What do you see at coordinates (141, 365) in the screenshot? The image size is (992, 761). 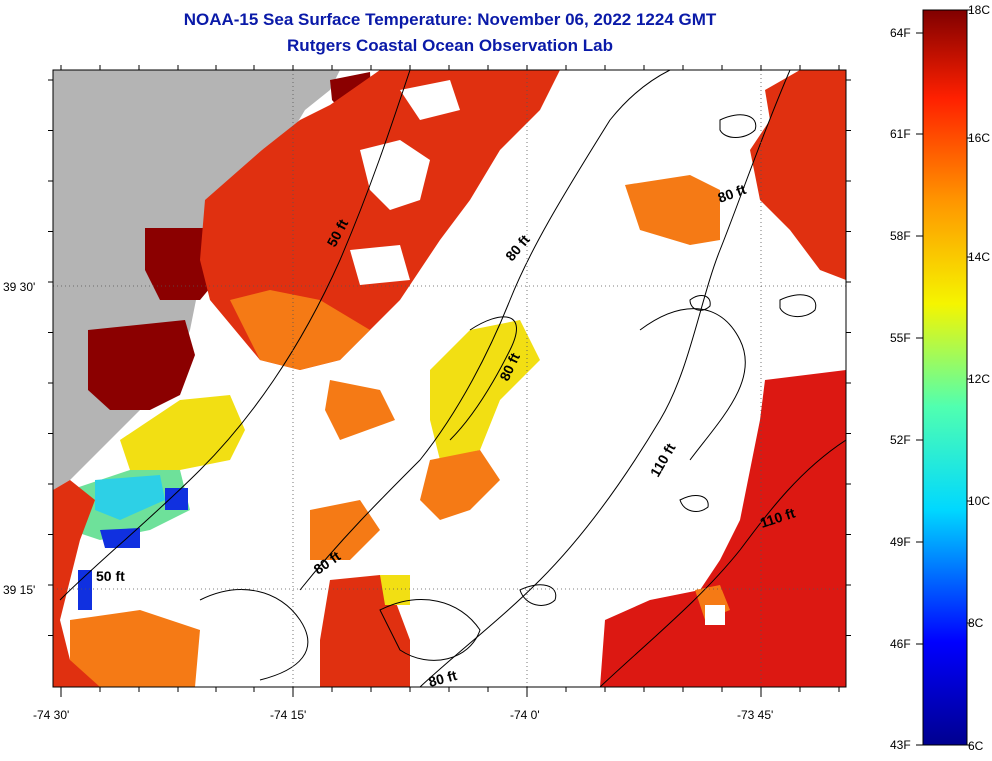 I see `dark-red-patch` at bounding box center [141, 365].